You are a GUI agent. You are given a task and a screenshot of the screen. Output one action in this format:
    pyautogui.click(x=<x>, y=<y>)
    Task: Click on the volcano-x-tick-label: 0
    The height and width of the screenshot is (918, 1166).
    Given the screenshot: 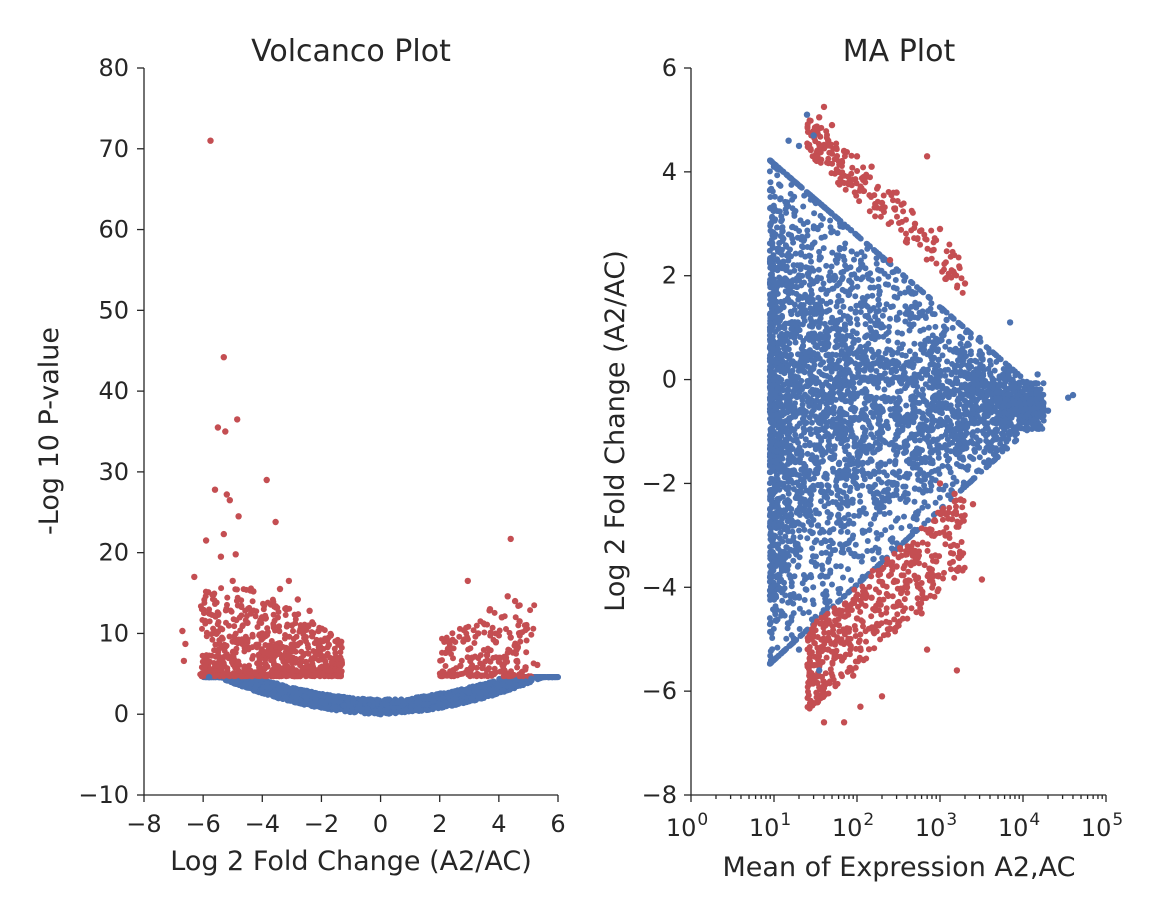 What is the action you would take?
    pyautogui.click(x=380, y=824)
    